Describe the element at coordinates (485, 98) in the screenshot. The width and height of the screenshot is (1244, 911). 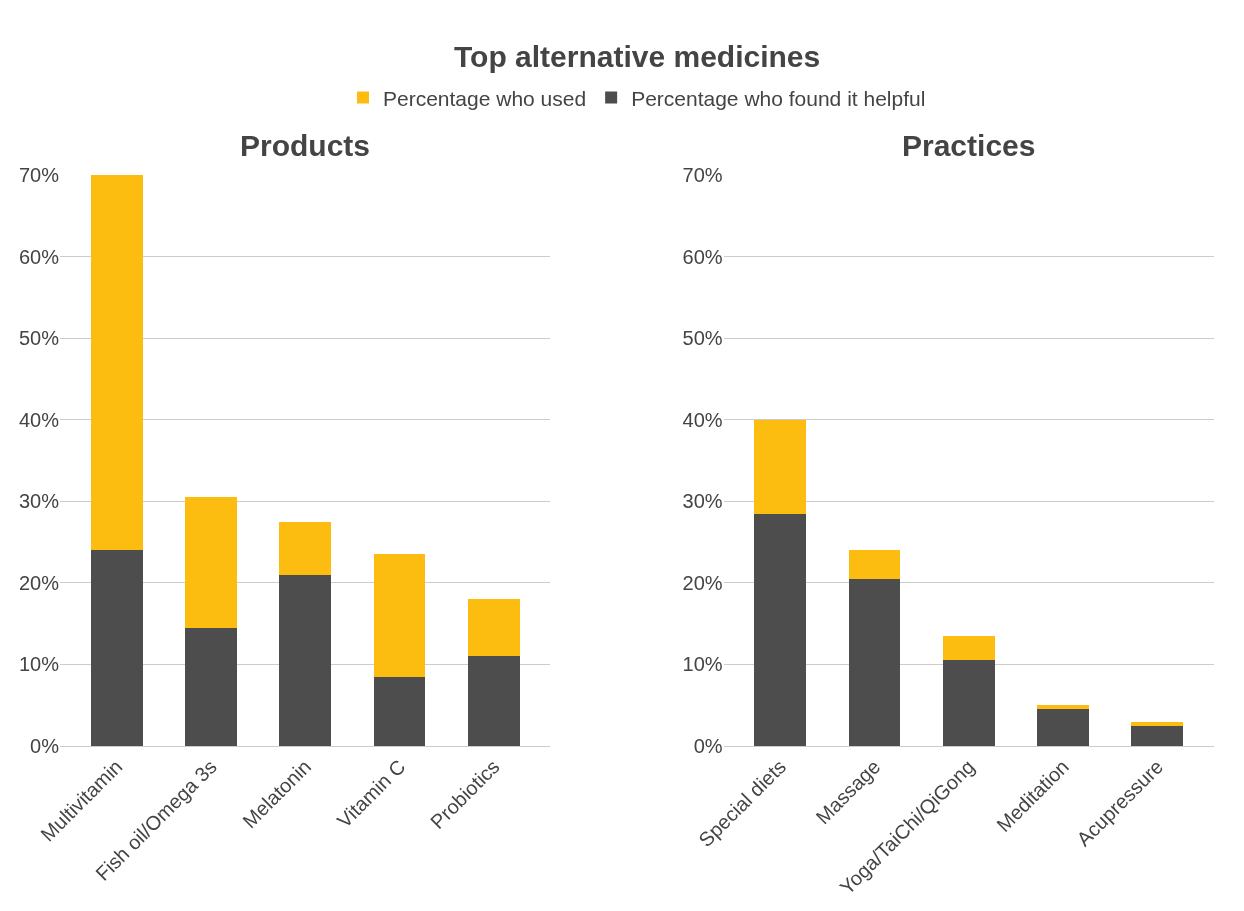
I see `legend-label: Percentage who used` at that location.